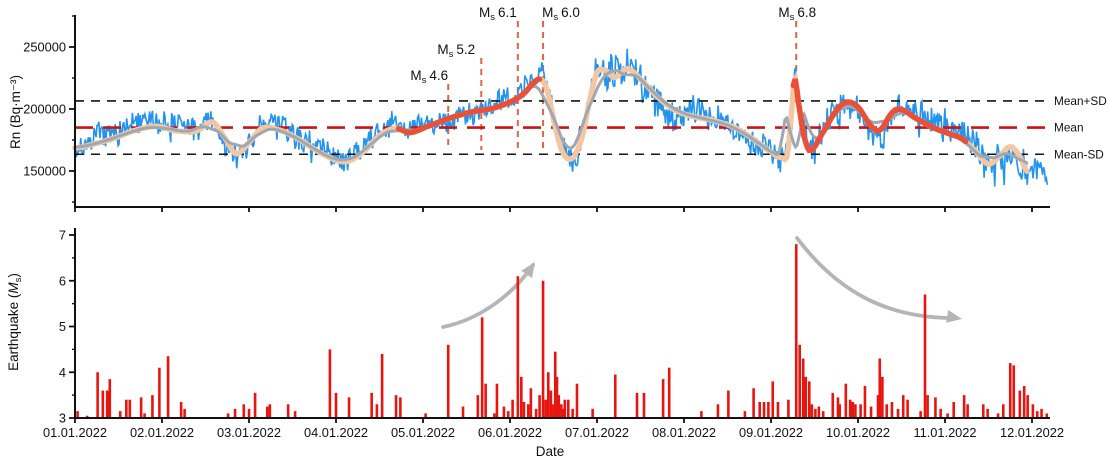 The height and width of the screenshot is (462, 1110). What do you see at coordinates (249, 432) in the screenshot?
I see `x-tick-label: 03.01.2022` at bounding box center [249, 432].